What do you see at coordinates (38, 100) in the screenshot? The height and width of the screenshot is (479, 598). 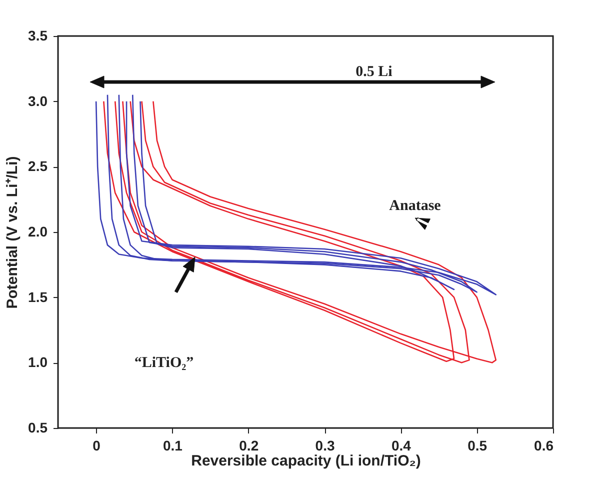 I see `y-tick-label: 3.0` at bounding box center [38, 100].